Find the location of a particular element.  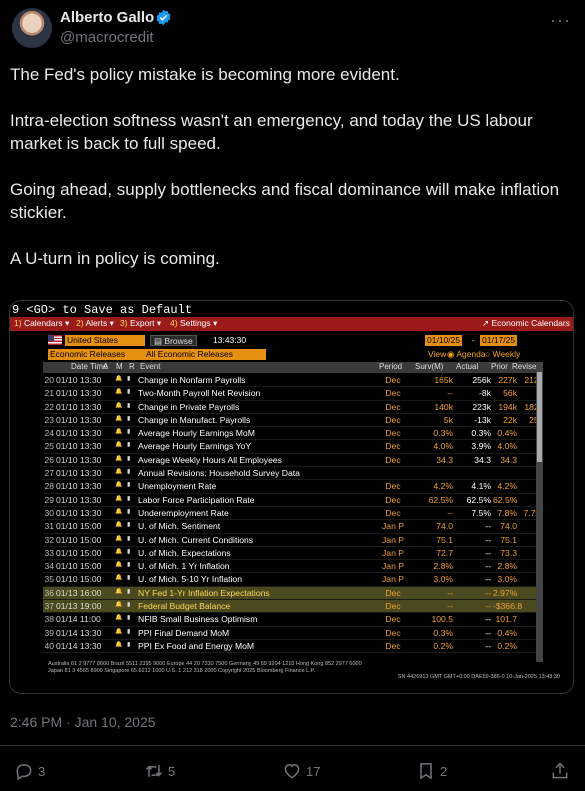

bookmark-count: 2 is located at coordinates (444, 771).